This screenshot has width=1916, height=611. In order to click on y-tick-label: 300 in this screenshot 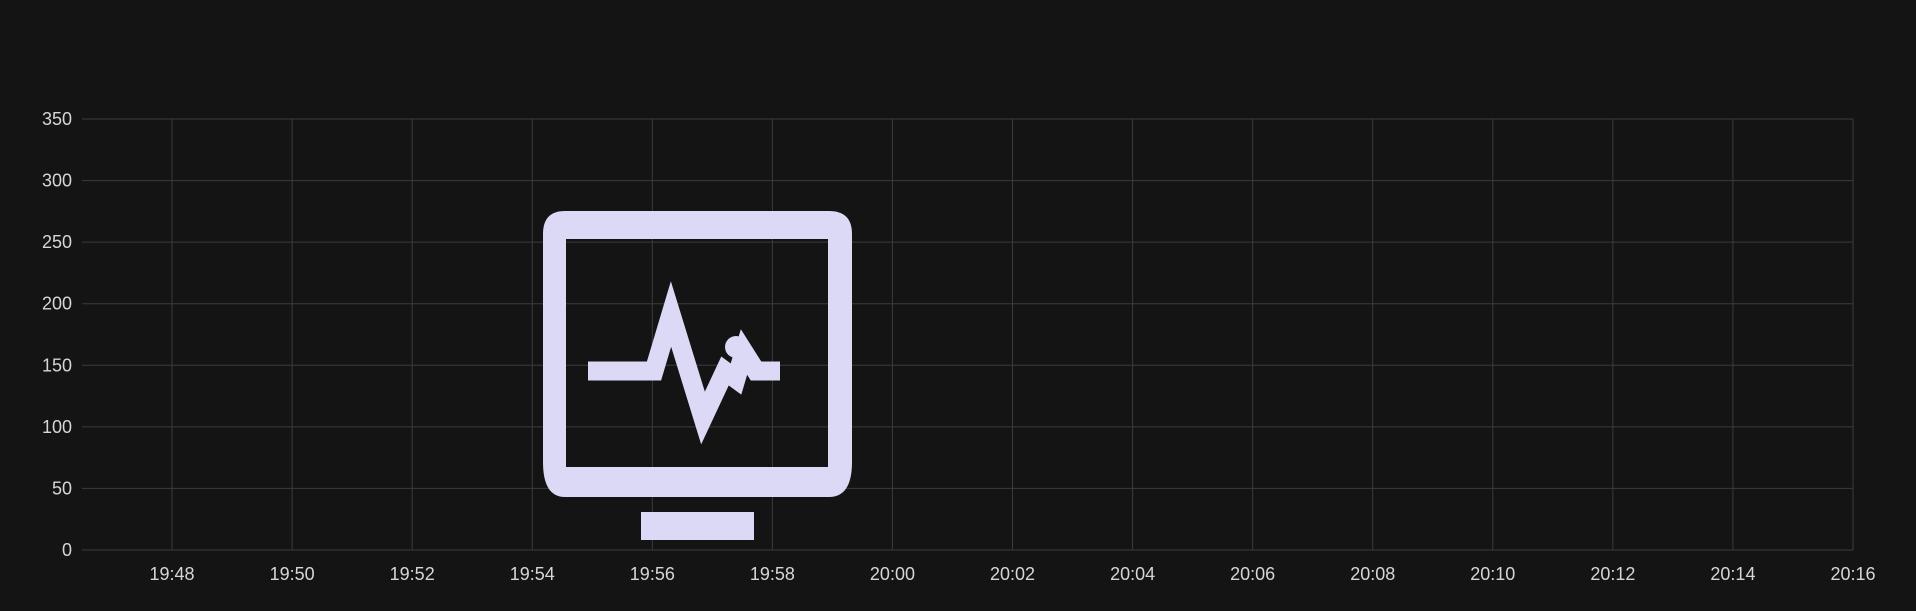, I will do `click(57, 181)`.